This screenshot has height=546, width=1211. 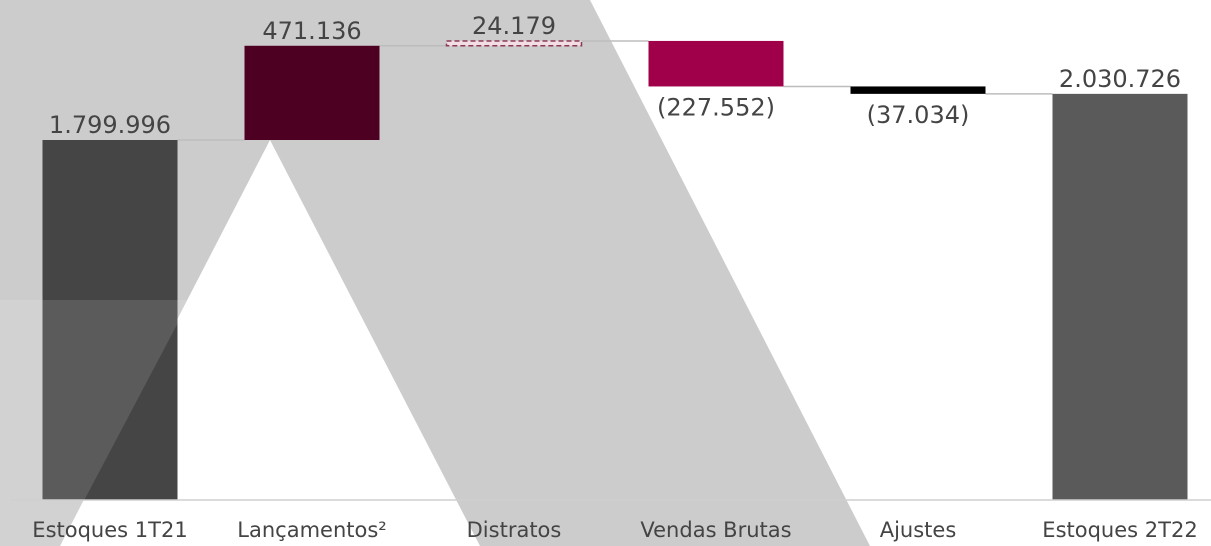 I want to click on x-tick-label: Ajustes, so click(x=918, y=530).